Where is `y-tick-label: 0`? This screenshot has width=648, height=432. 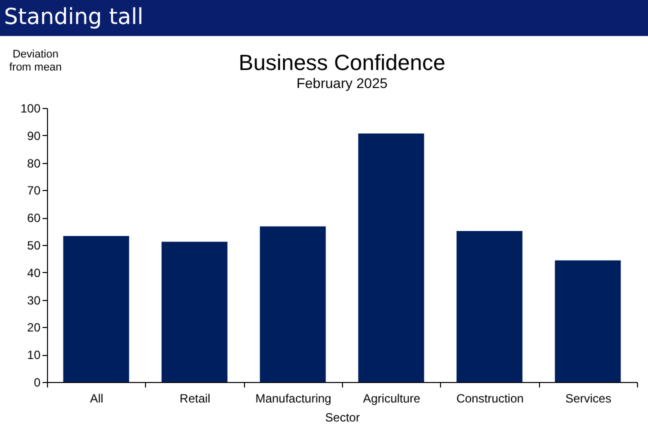 y-tick-label: 0 is located at coordinates (37, 383).